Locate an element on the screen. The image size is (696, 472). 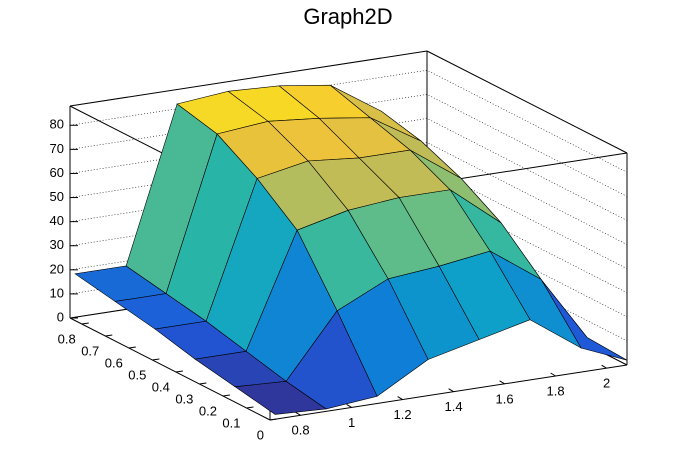
y-axis is located at coordinates (170, 369).